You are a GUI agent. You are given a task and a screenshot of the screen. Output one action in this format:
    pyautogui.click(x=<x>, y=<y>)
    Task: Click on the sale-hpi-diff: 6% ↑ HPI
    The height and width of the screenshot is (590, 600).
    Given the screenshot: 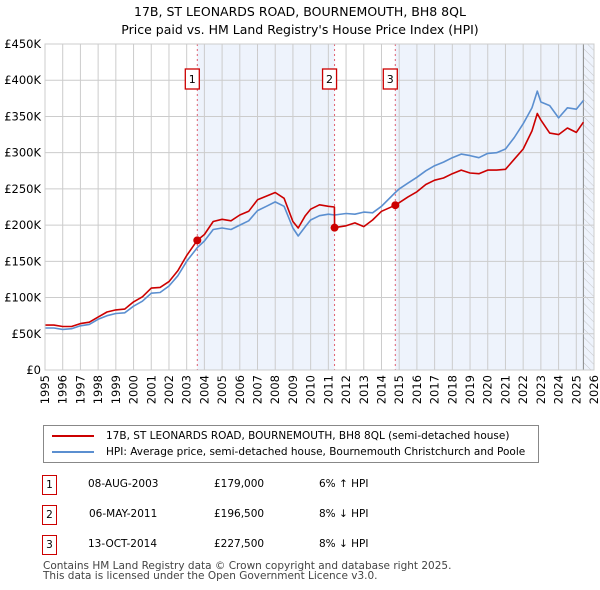 What is the action you would take?
    pyautogui.click(x=344, y=484)
    